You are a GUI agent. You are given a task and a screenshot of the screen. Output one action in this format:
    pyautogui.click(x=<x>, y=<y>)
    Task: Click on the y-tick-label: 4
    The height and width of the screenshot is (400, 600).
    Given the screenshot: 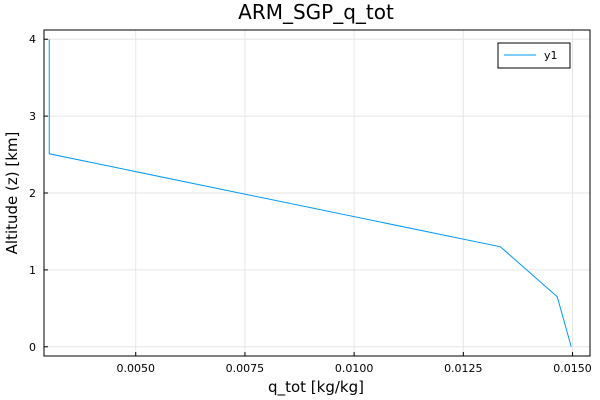 What is the action you would take?
    pyautogui.click(x=32, y=39)
    